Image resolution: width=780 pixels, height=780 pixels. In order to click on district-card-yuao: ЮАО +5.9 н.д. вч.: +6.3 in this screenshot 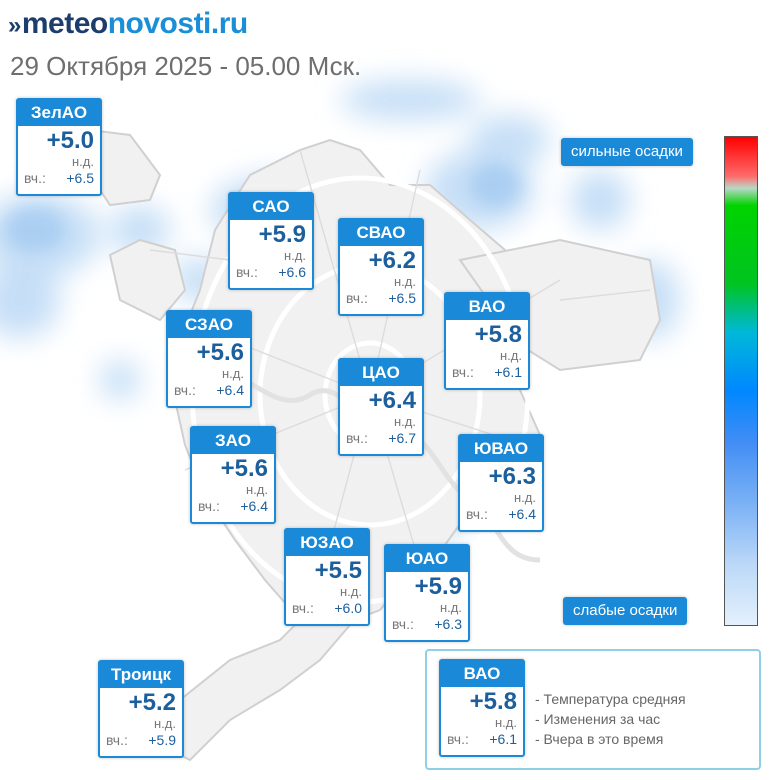, I will do `click(427, 593)`.